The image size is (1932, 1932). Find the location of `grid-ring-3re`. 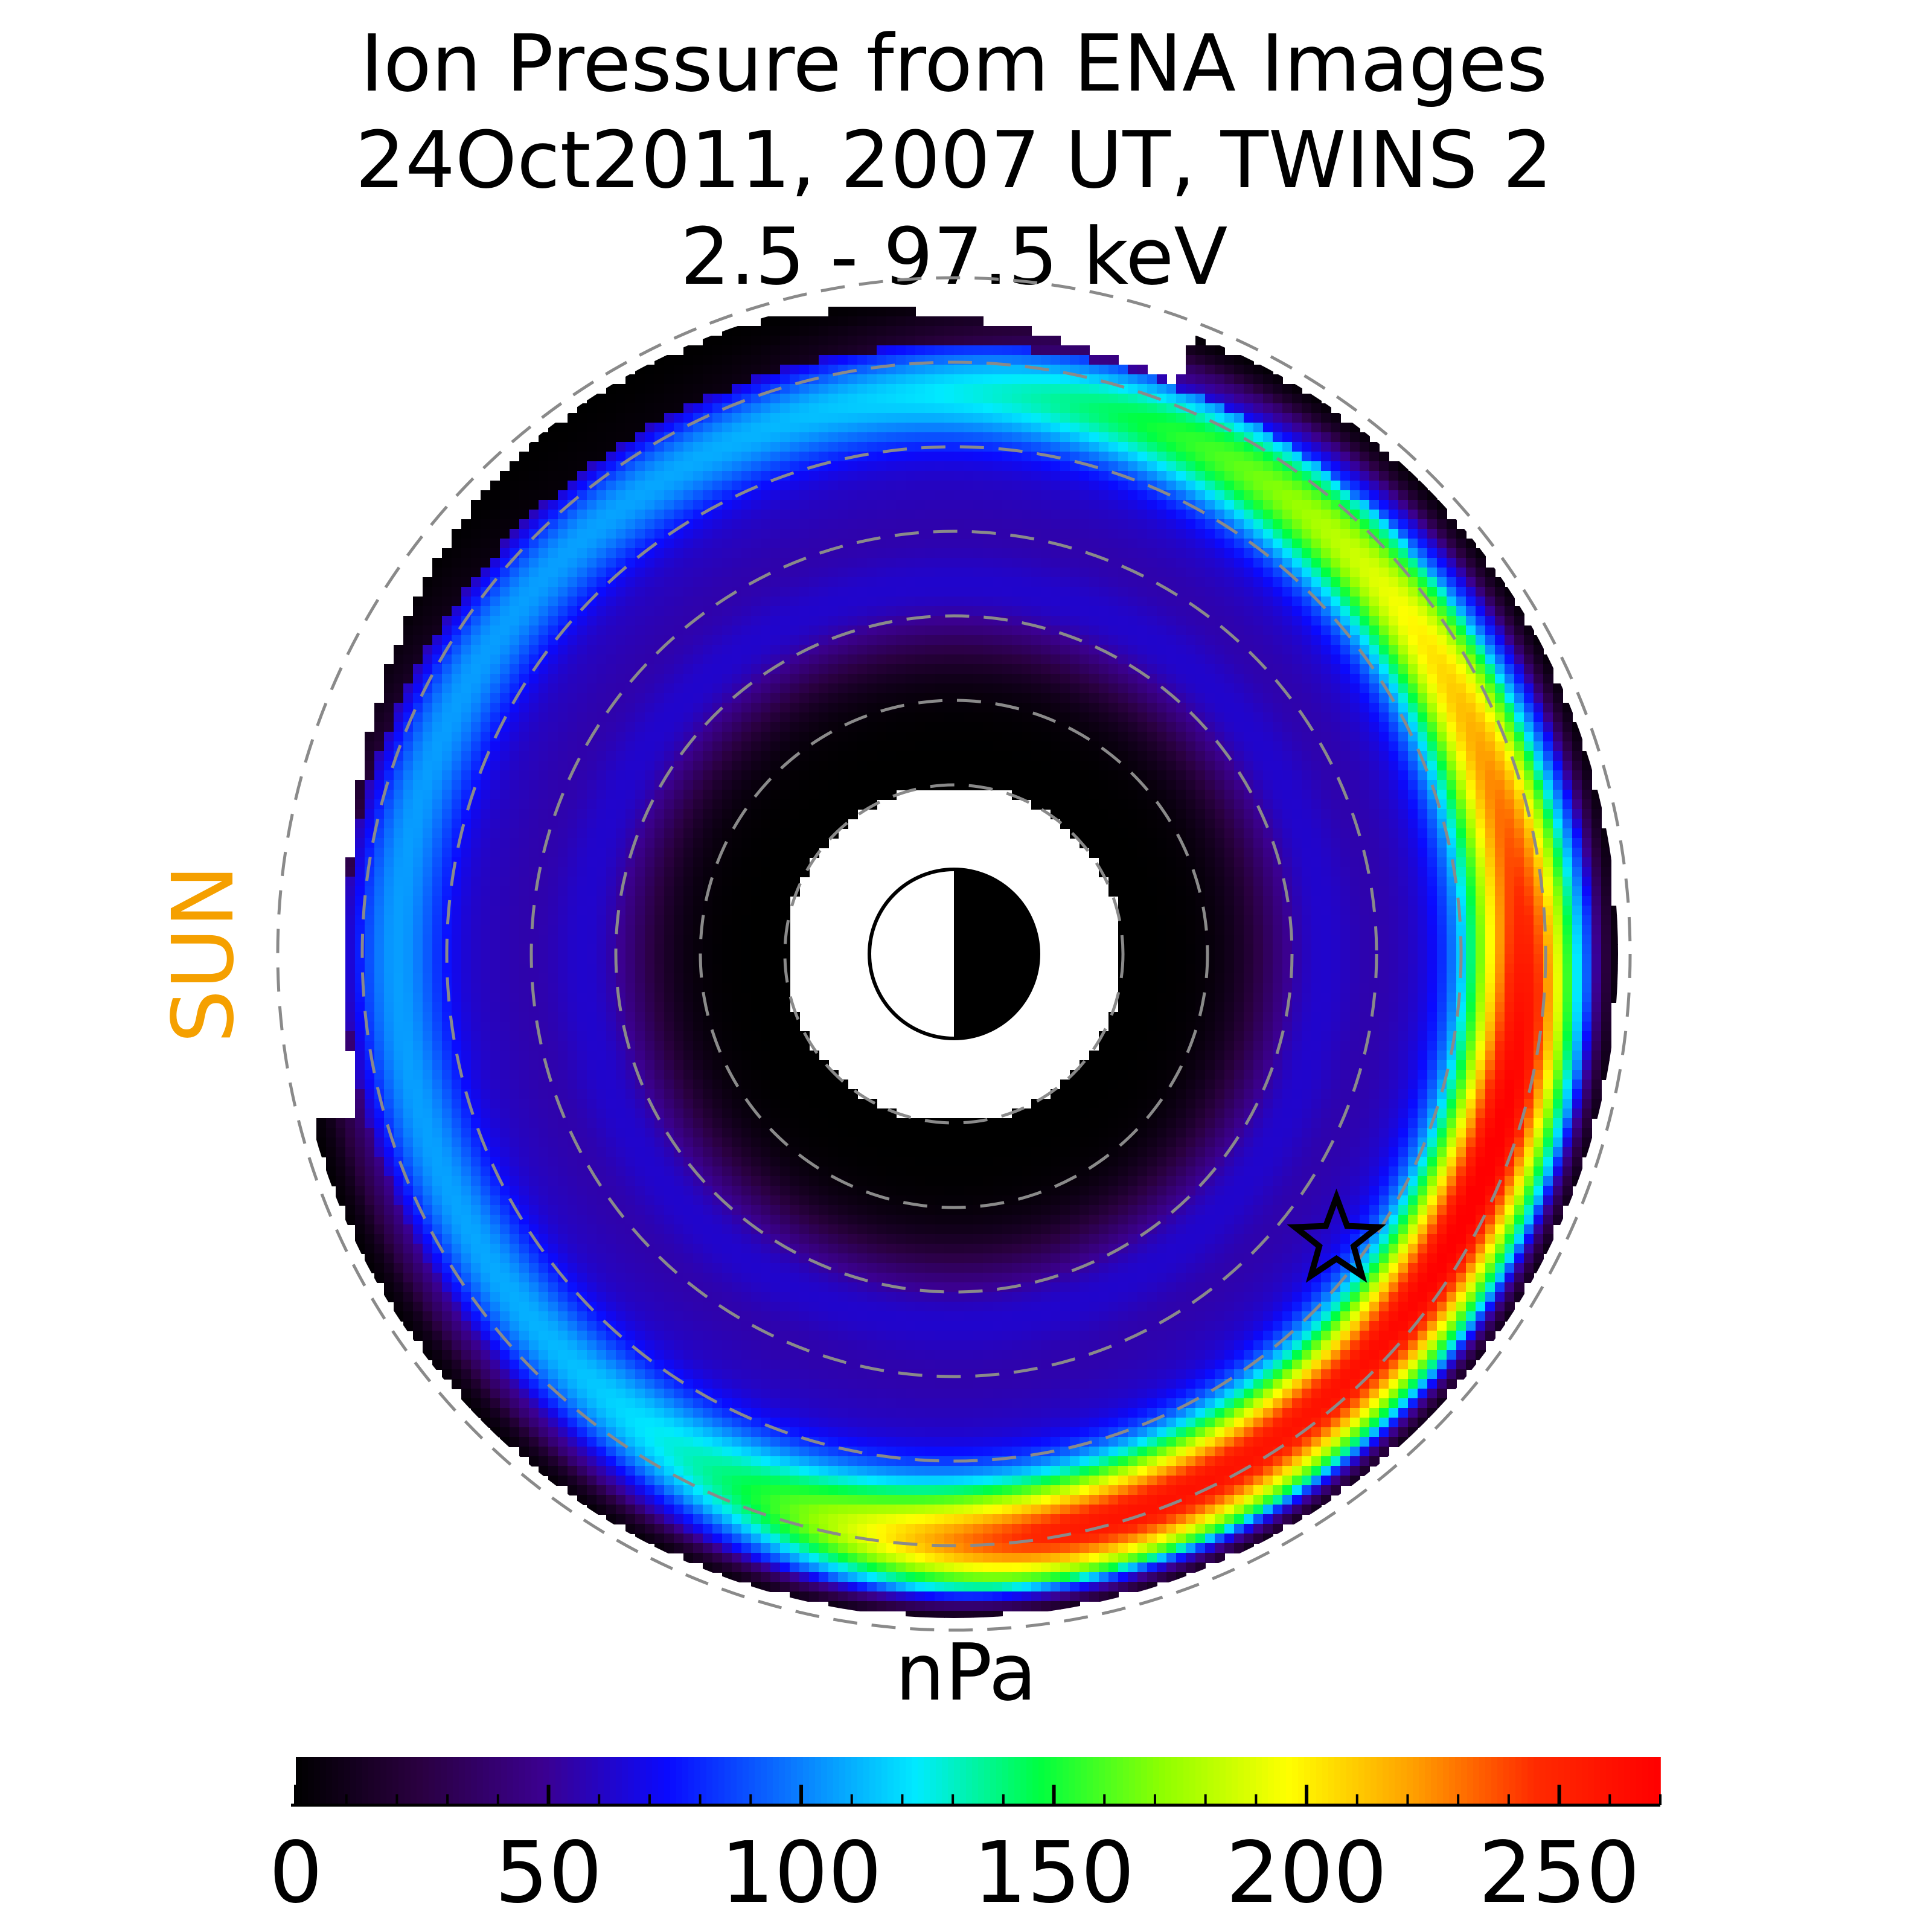

grid-ring-3re is located at coordinates (954, 954).